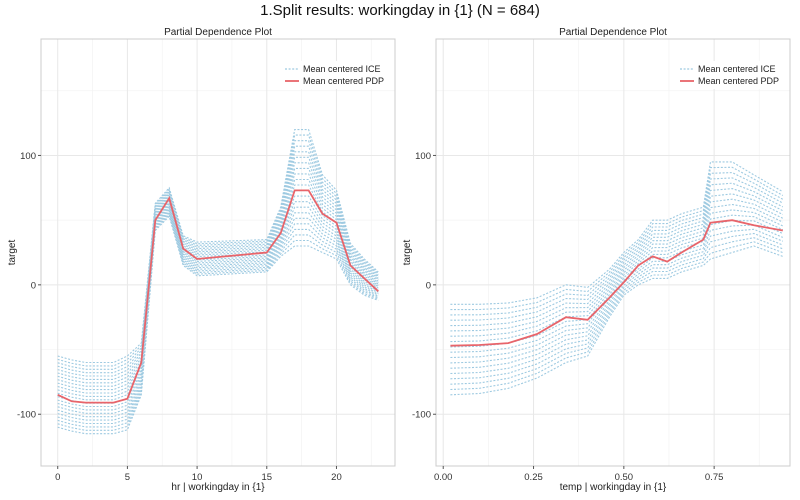 The image size is (800, 500). Describe the element at coordinates (127, 477) in the screenshot. I see `x-tick-label: 5` at that location.